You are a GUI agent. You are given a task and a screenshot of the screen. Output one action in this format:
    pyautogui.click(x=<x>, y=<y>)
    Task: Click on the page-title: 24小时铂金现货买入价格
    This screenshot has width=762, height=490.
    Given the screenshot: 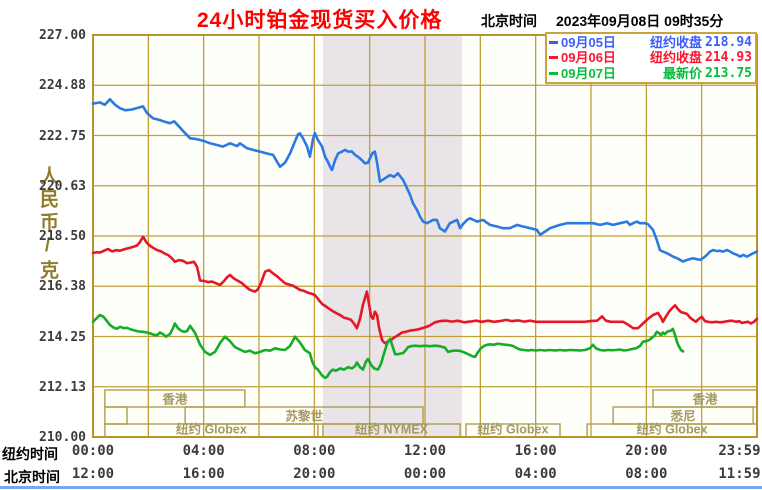 What is the action you would take?
    pyautogui.click(x=320, y=20)
    